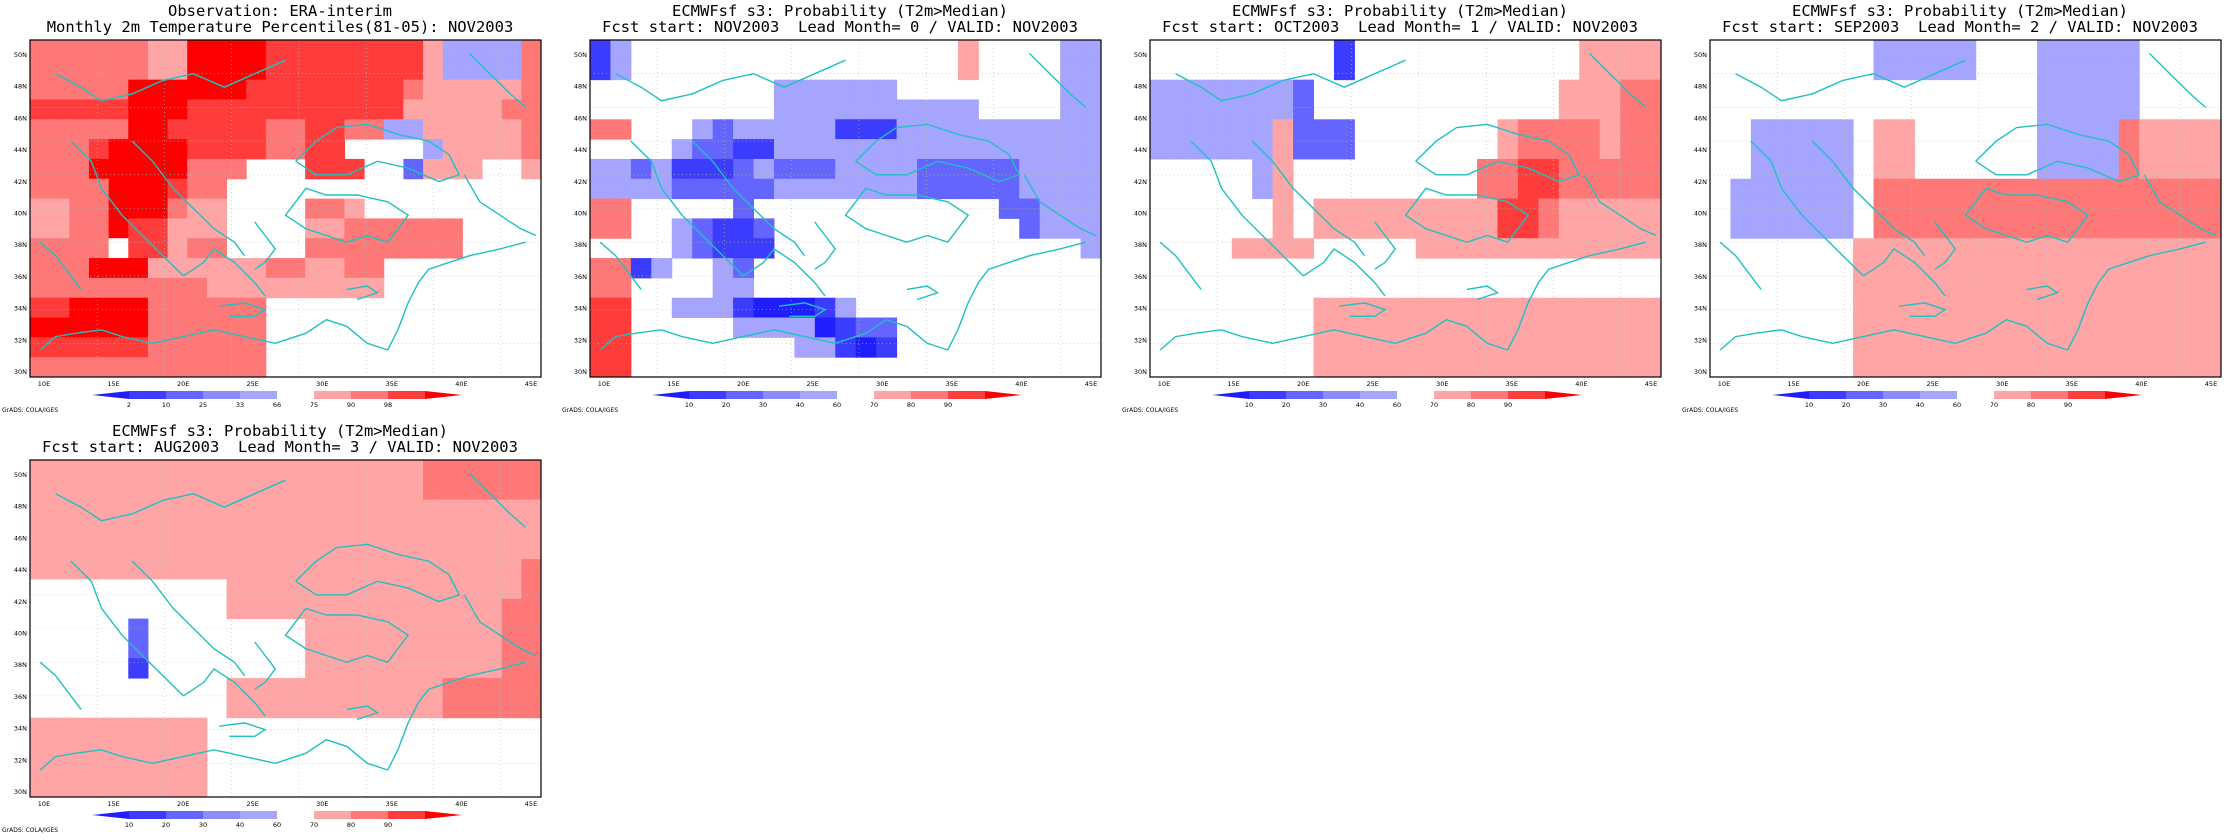  What do you see at coordinates (392, 804) in the screenshot?
I see `x-tick-label: 35E` at bounding box center [392, 804].